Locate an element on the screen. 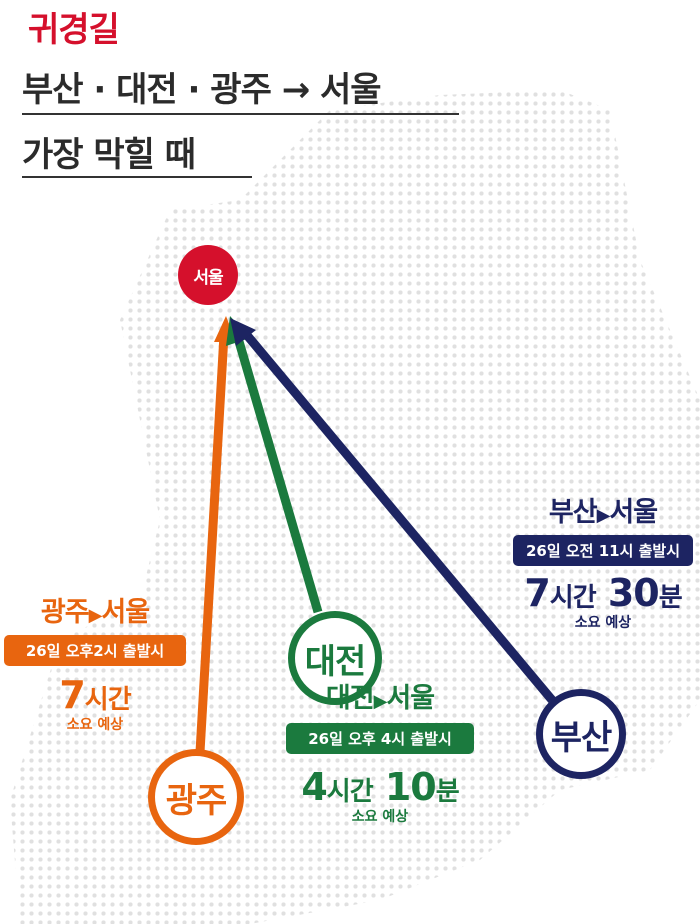  busan-info: 부산▶서울 26일 오전 11시 출발시 7시간 30분 소요 예상 is located at coordinates (603, 561).